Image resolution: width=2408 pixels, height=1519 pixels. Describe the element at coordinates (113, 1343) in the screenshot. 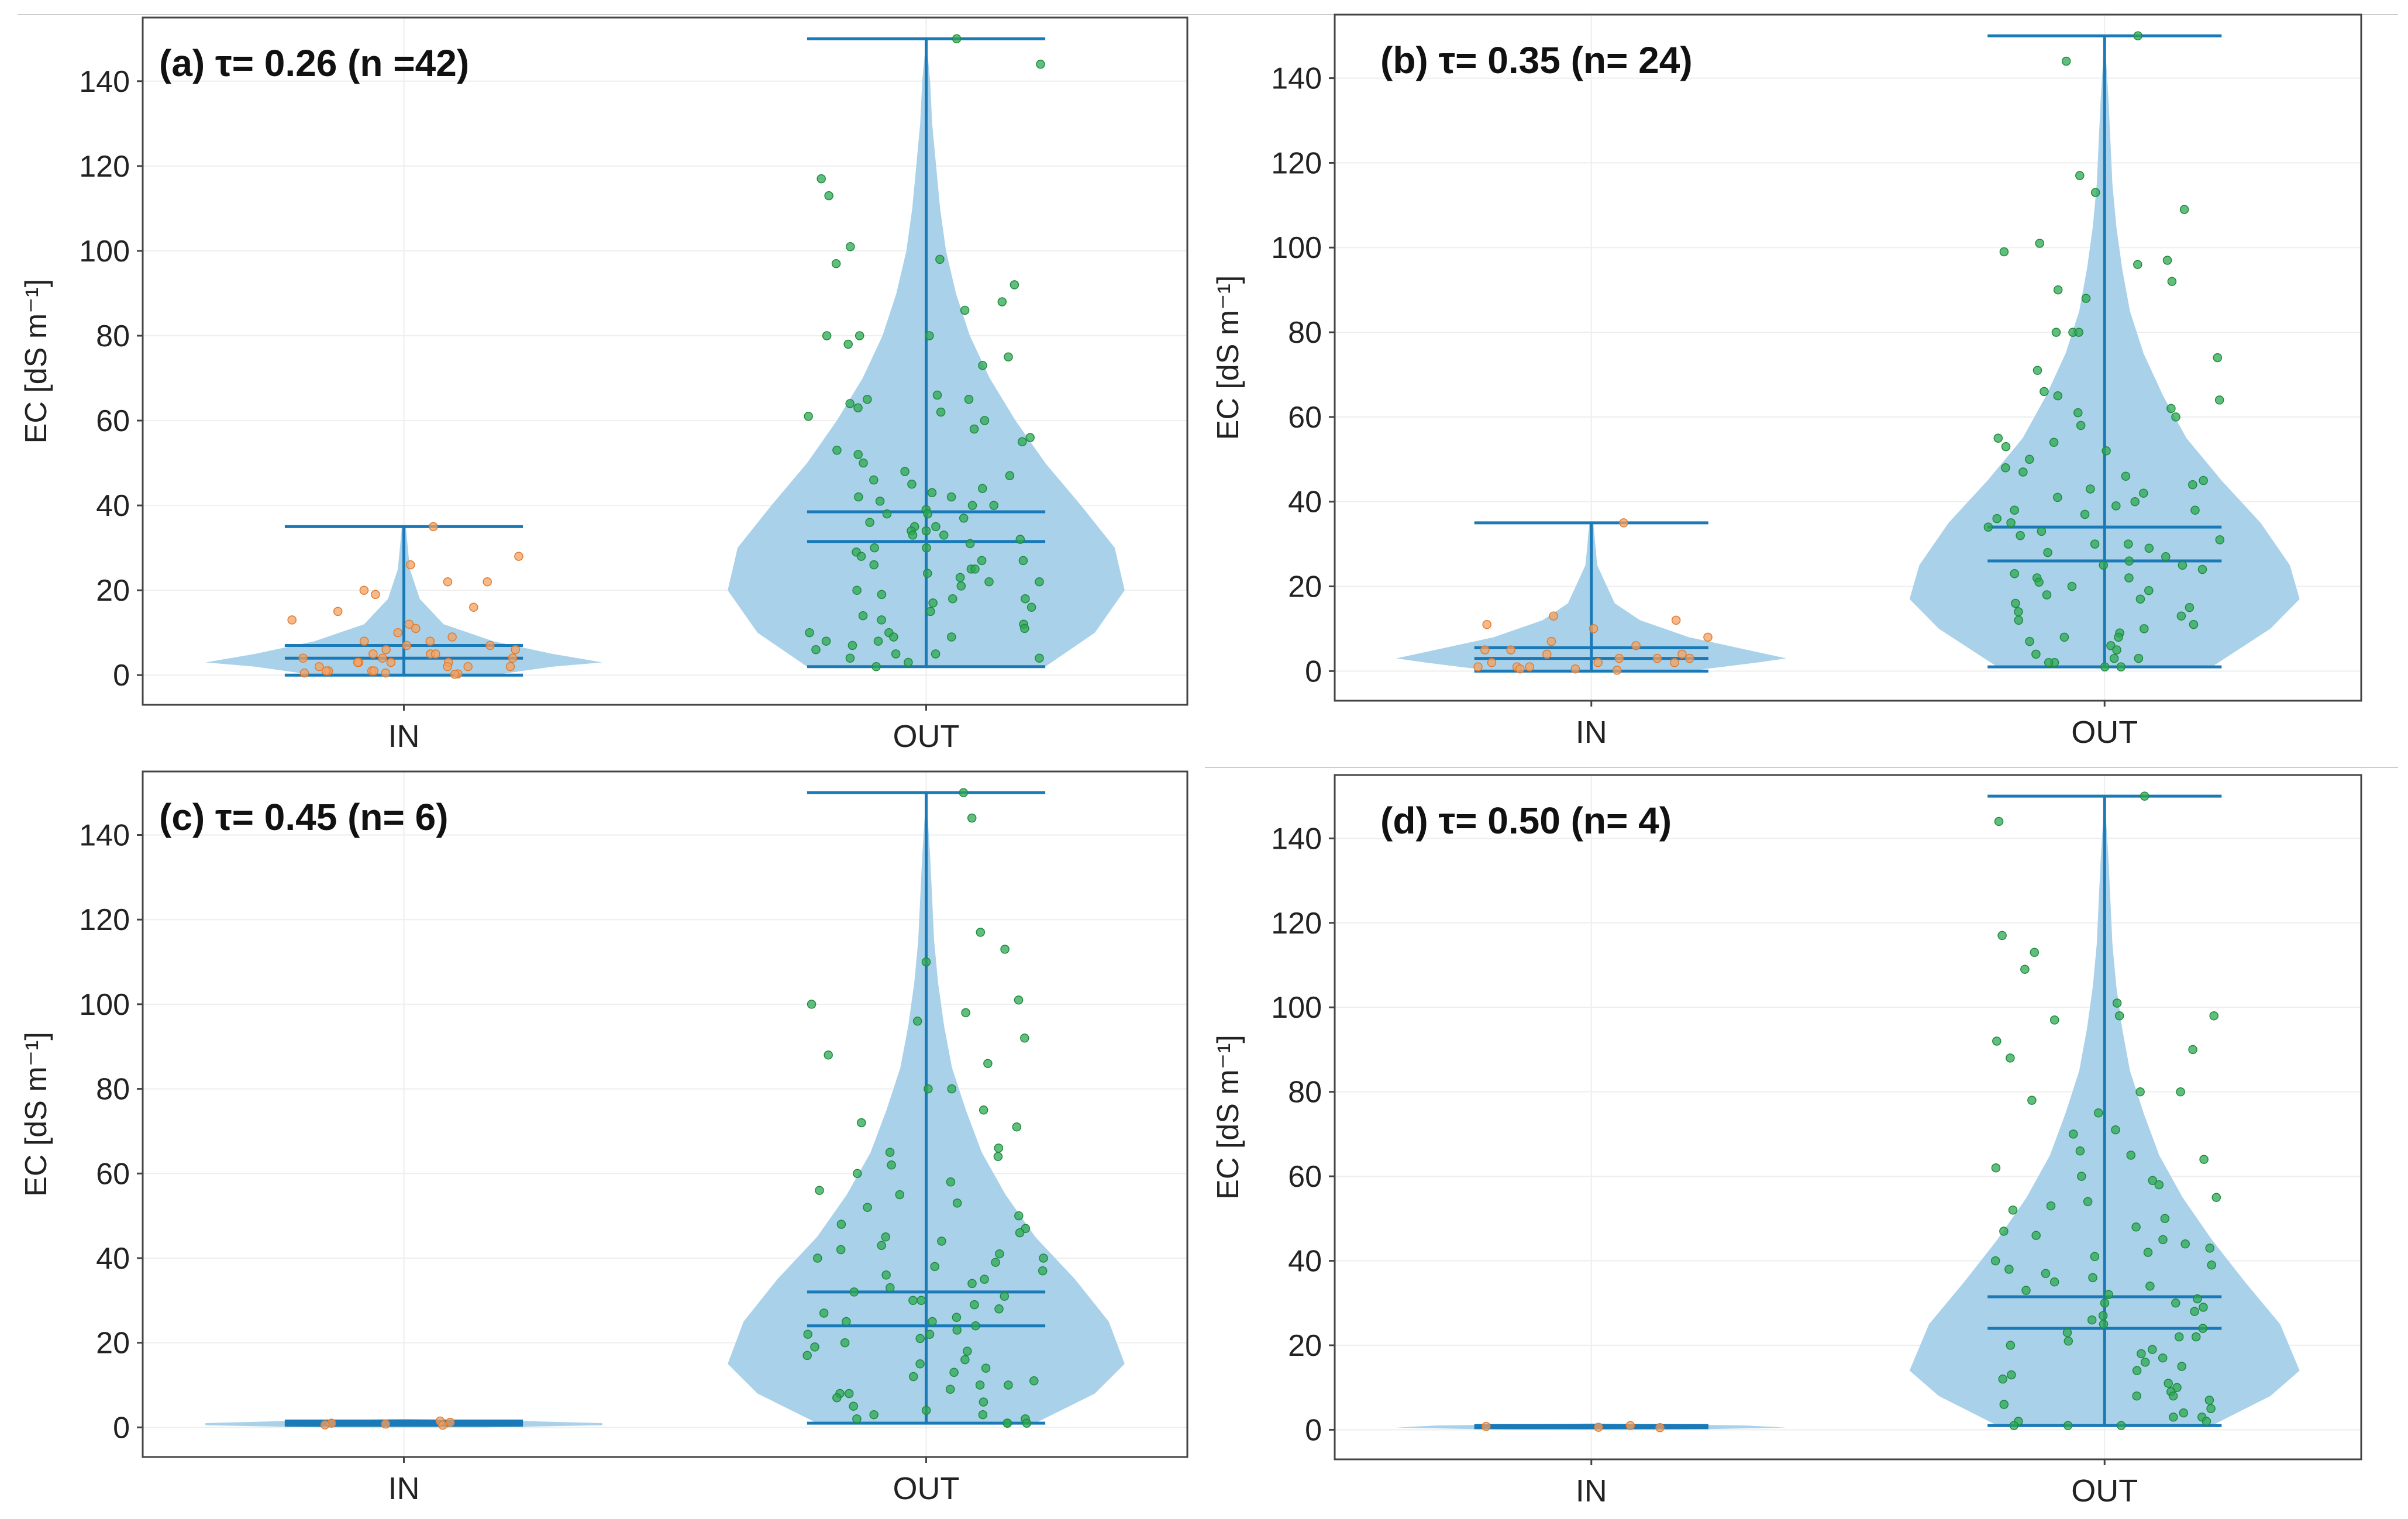

I see `y-tick-label: 20` at that location.